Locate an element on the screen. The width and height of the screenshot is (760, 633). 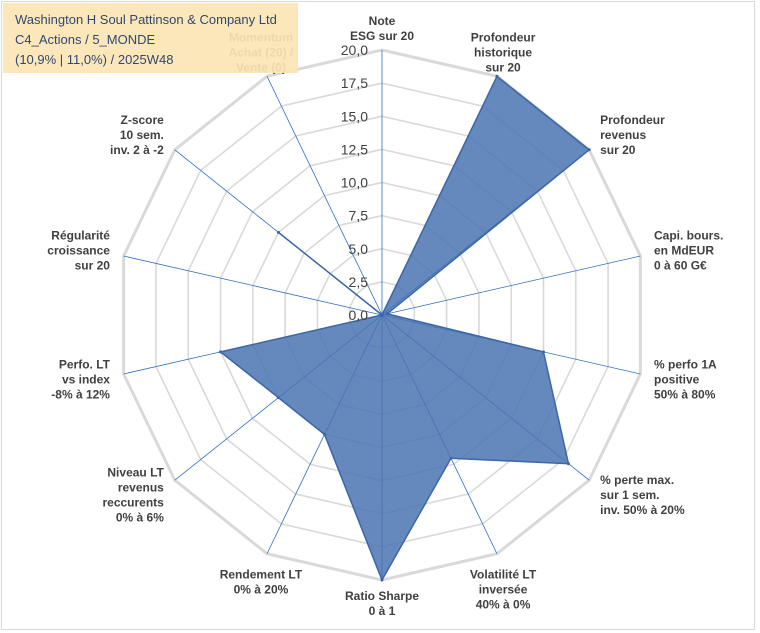
tick-label: 20,0 is located at coordinates (354, 50).